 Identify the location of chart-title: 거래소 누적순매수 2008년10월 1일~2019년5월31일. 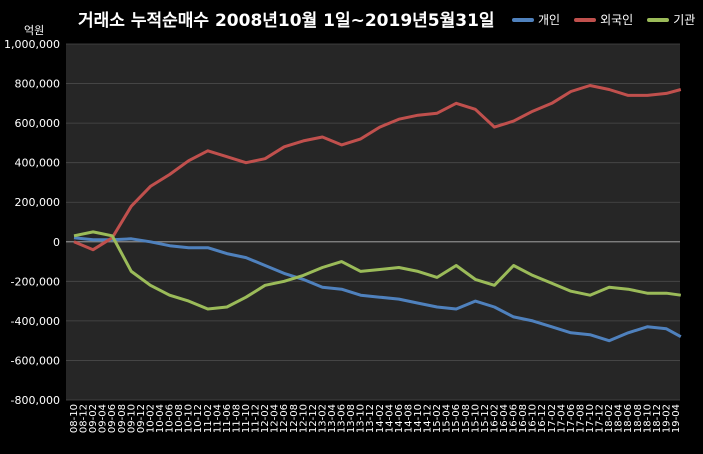
(286, 21).